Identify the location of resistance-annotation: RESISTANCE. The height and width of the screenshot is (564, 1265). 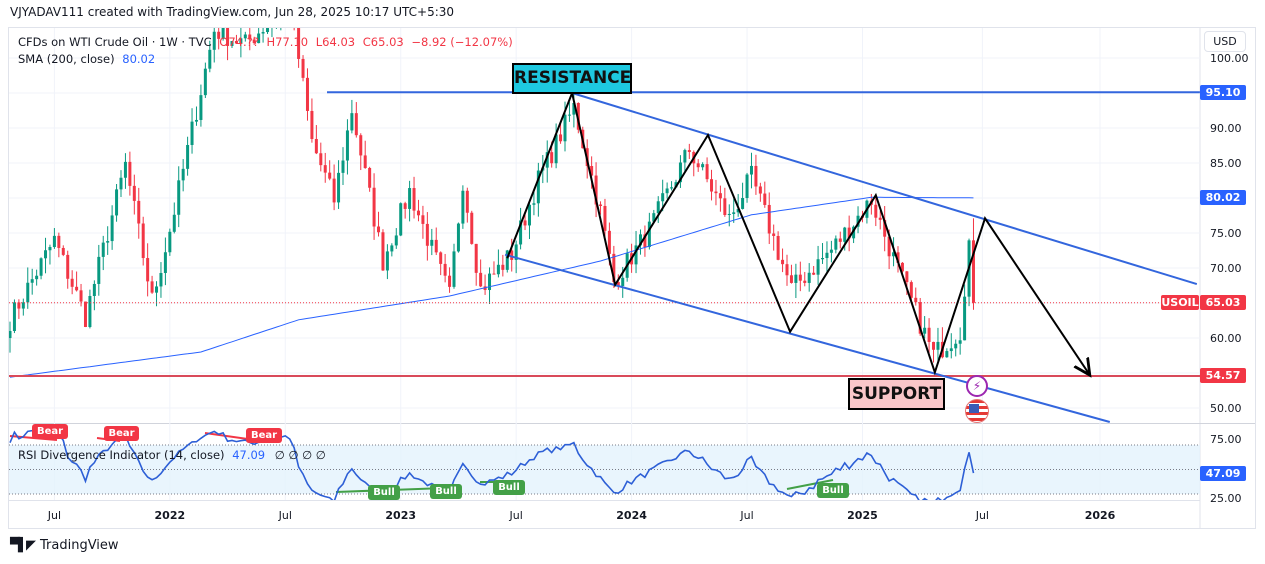
(572, 78).